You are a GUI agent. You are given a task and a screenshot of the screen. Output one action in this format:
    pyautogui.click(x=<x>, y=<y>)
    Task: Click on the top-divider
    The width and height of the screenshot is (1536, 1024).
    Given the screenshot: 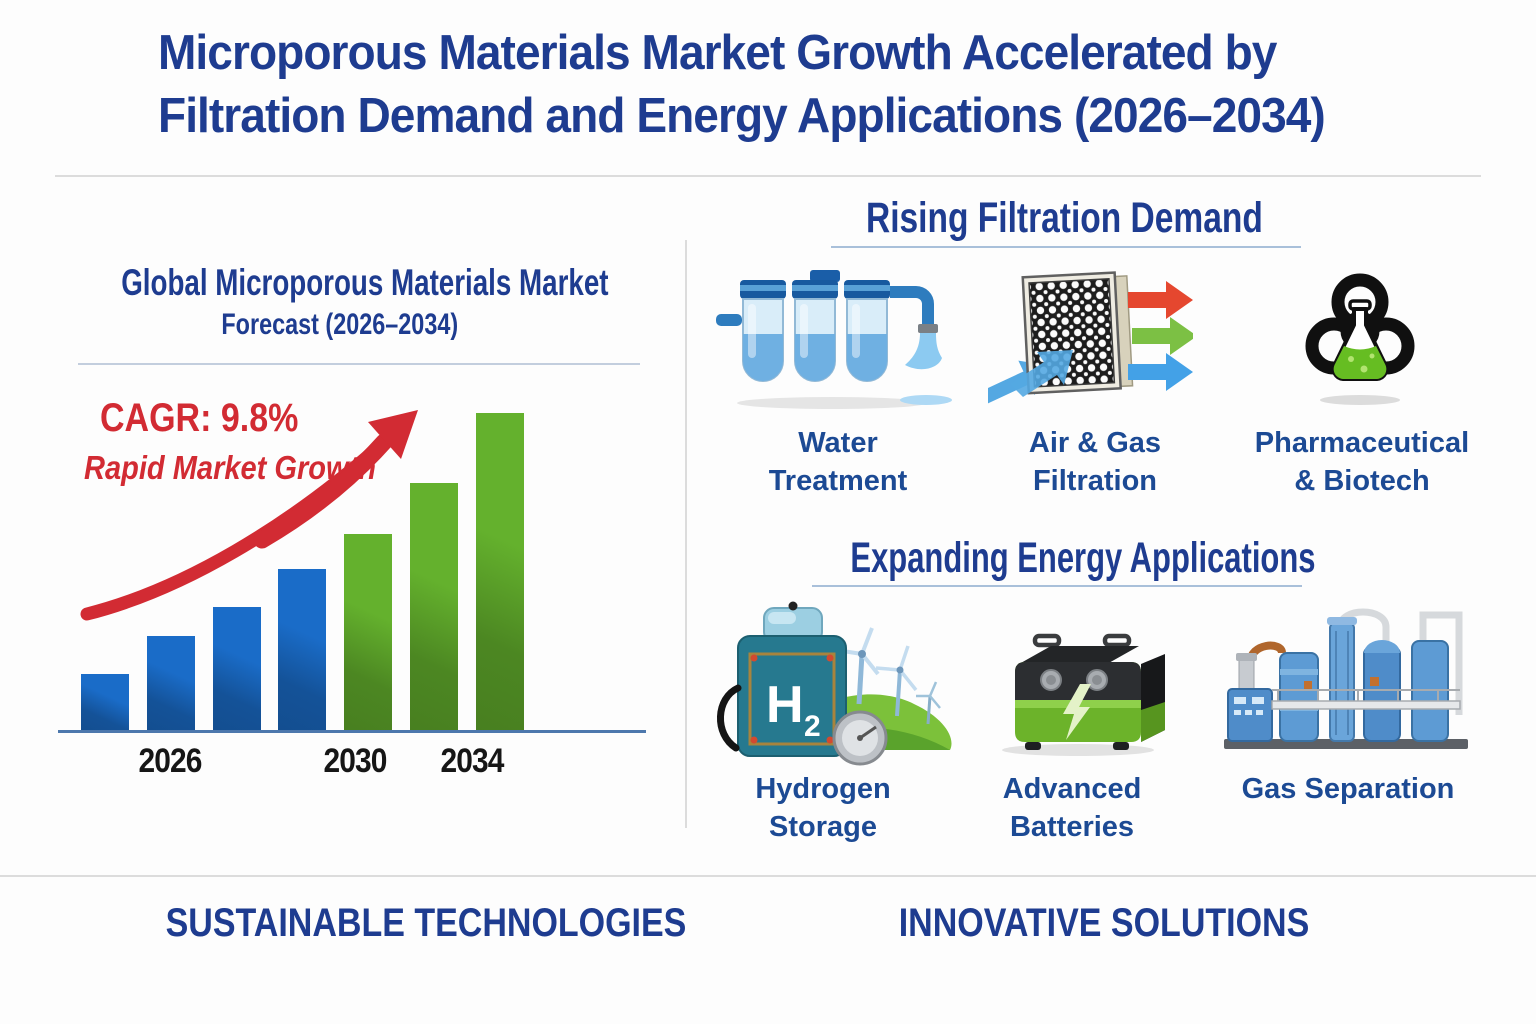 What is the action you would take?
    pyautogui.click(x=768, y=176)
    